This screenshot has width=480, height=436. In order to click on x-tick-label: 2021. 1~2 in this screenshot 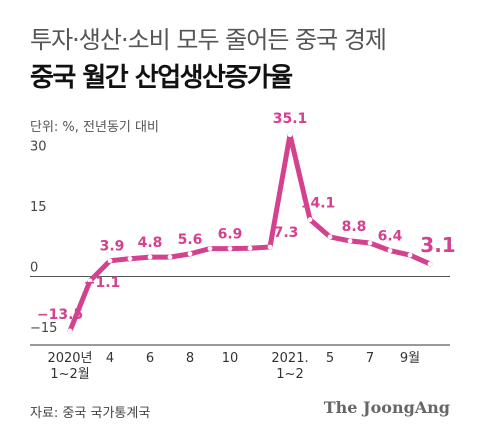, I will do `click(289, 366)`.